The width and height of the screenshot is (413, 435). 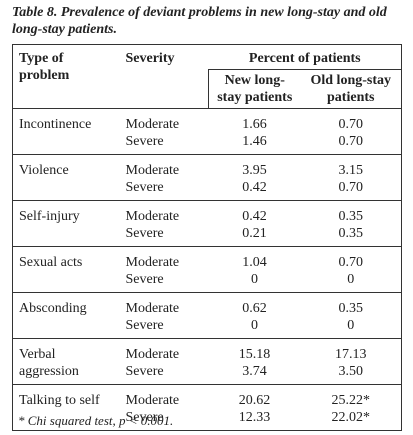 What do you see at coordinates (96, 420) in the screenshot?
I see `footnote: * Chi squared test, p < 0.001.` at bounding box center [96, 420].